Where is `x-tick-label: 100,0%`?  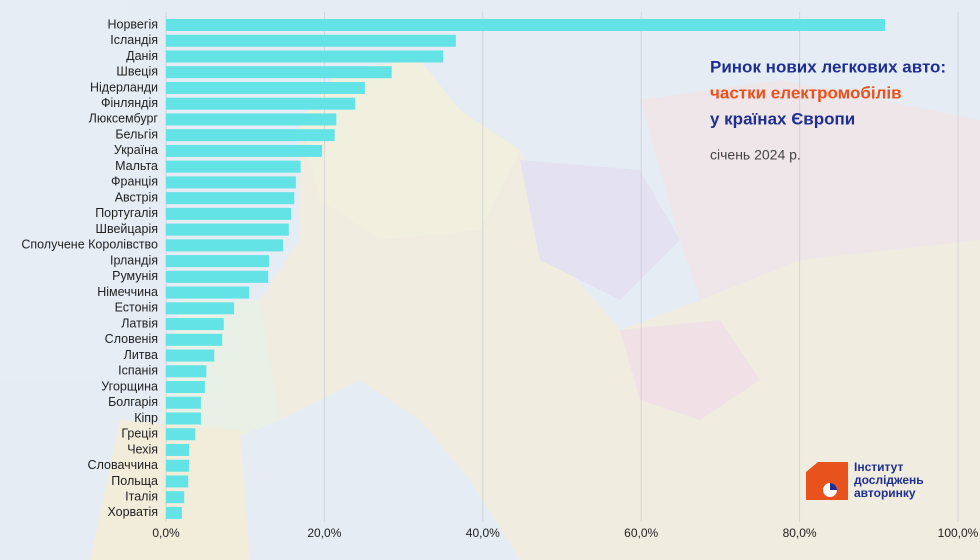
x-tick-label: 100,0% is located at coordinates (958, 533).